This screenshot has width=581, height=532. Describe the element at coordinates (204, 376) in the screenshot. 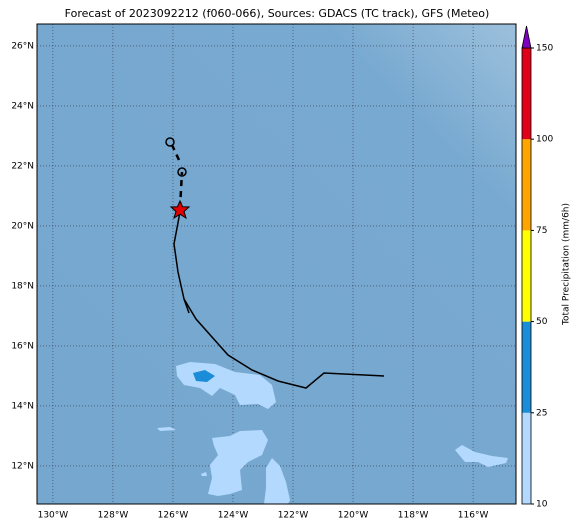

I see `precip-heavy` at that location.